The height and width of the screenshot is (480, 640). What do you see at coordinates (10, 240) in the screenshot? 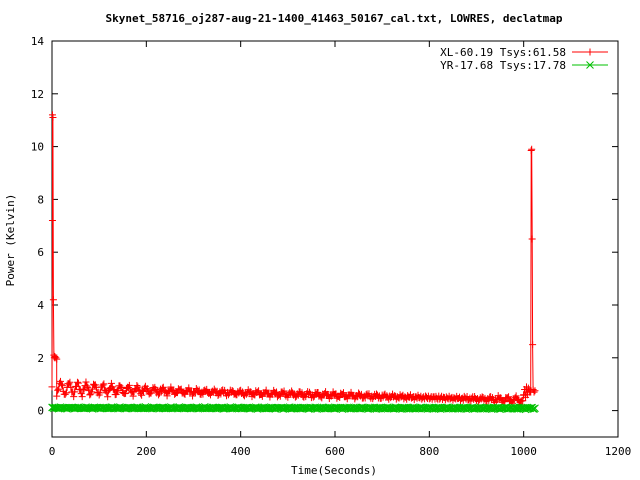
I see `y-axis-label: Power (Kelvin)` at bounding box center [10, 240].